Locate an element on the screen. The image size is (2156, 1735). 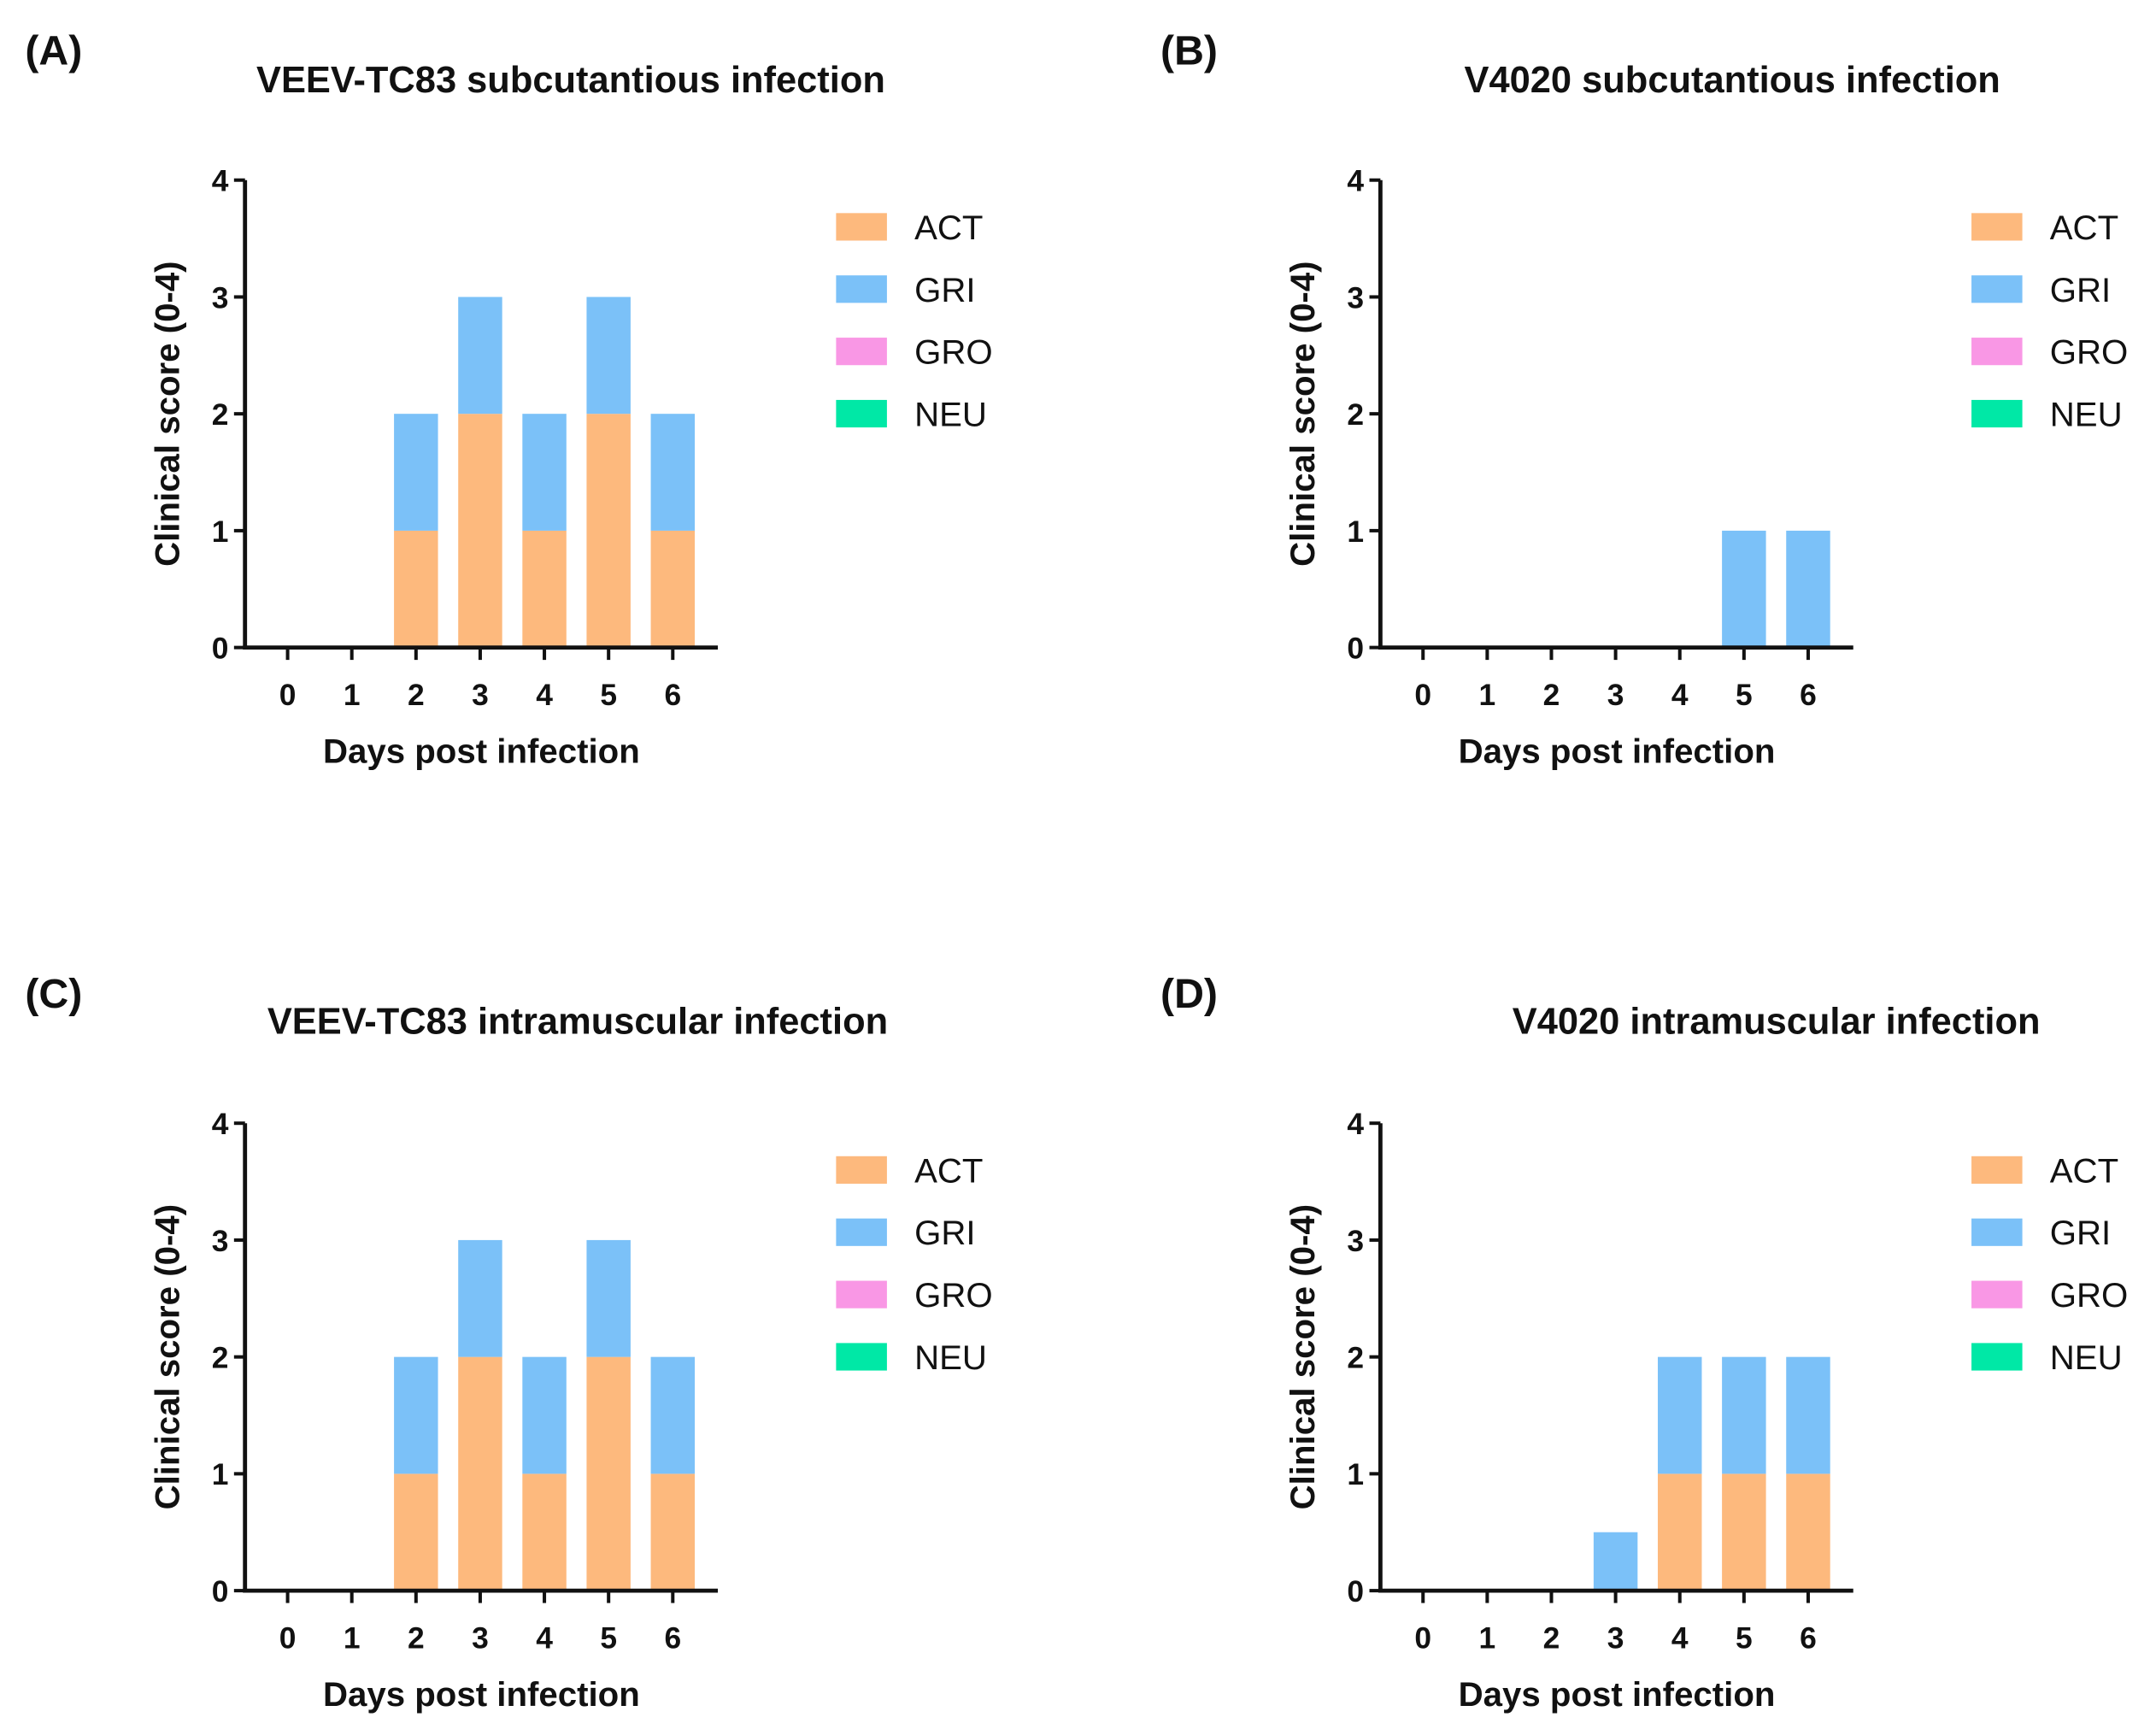
x-tick-label: 0 is located at coordinates (1422, 1639).